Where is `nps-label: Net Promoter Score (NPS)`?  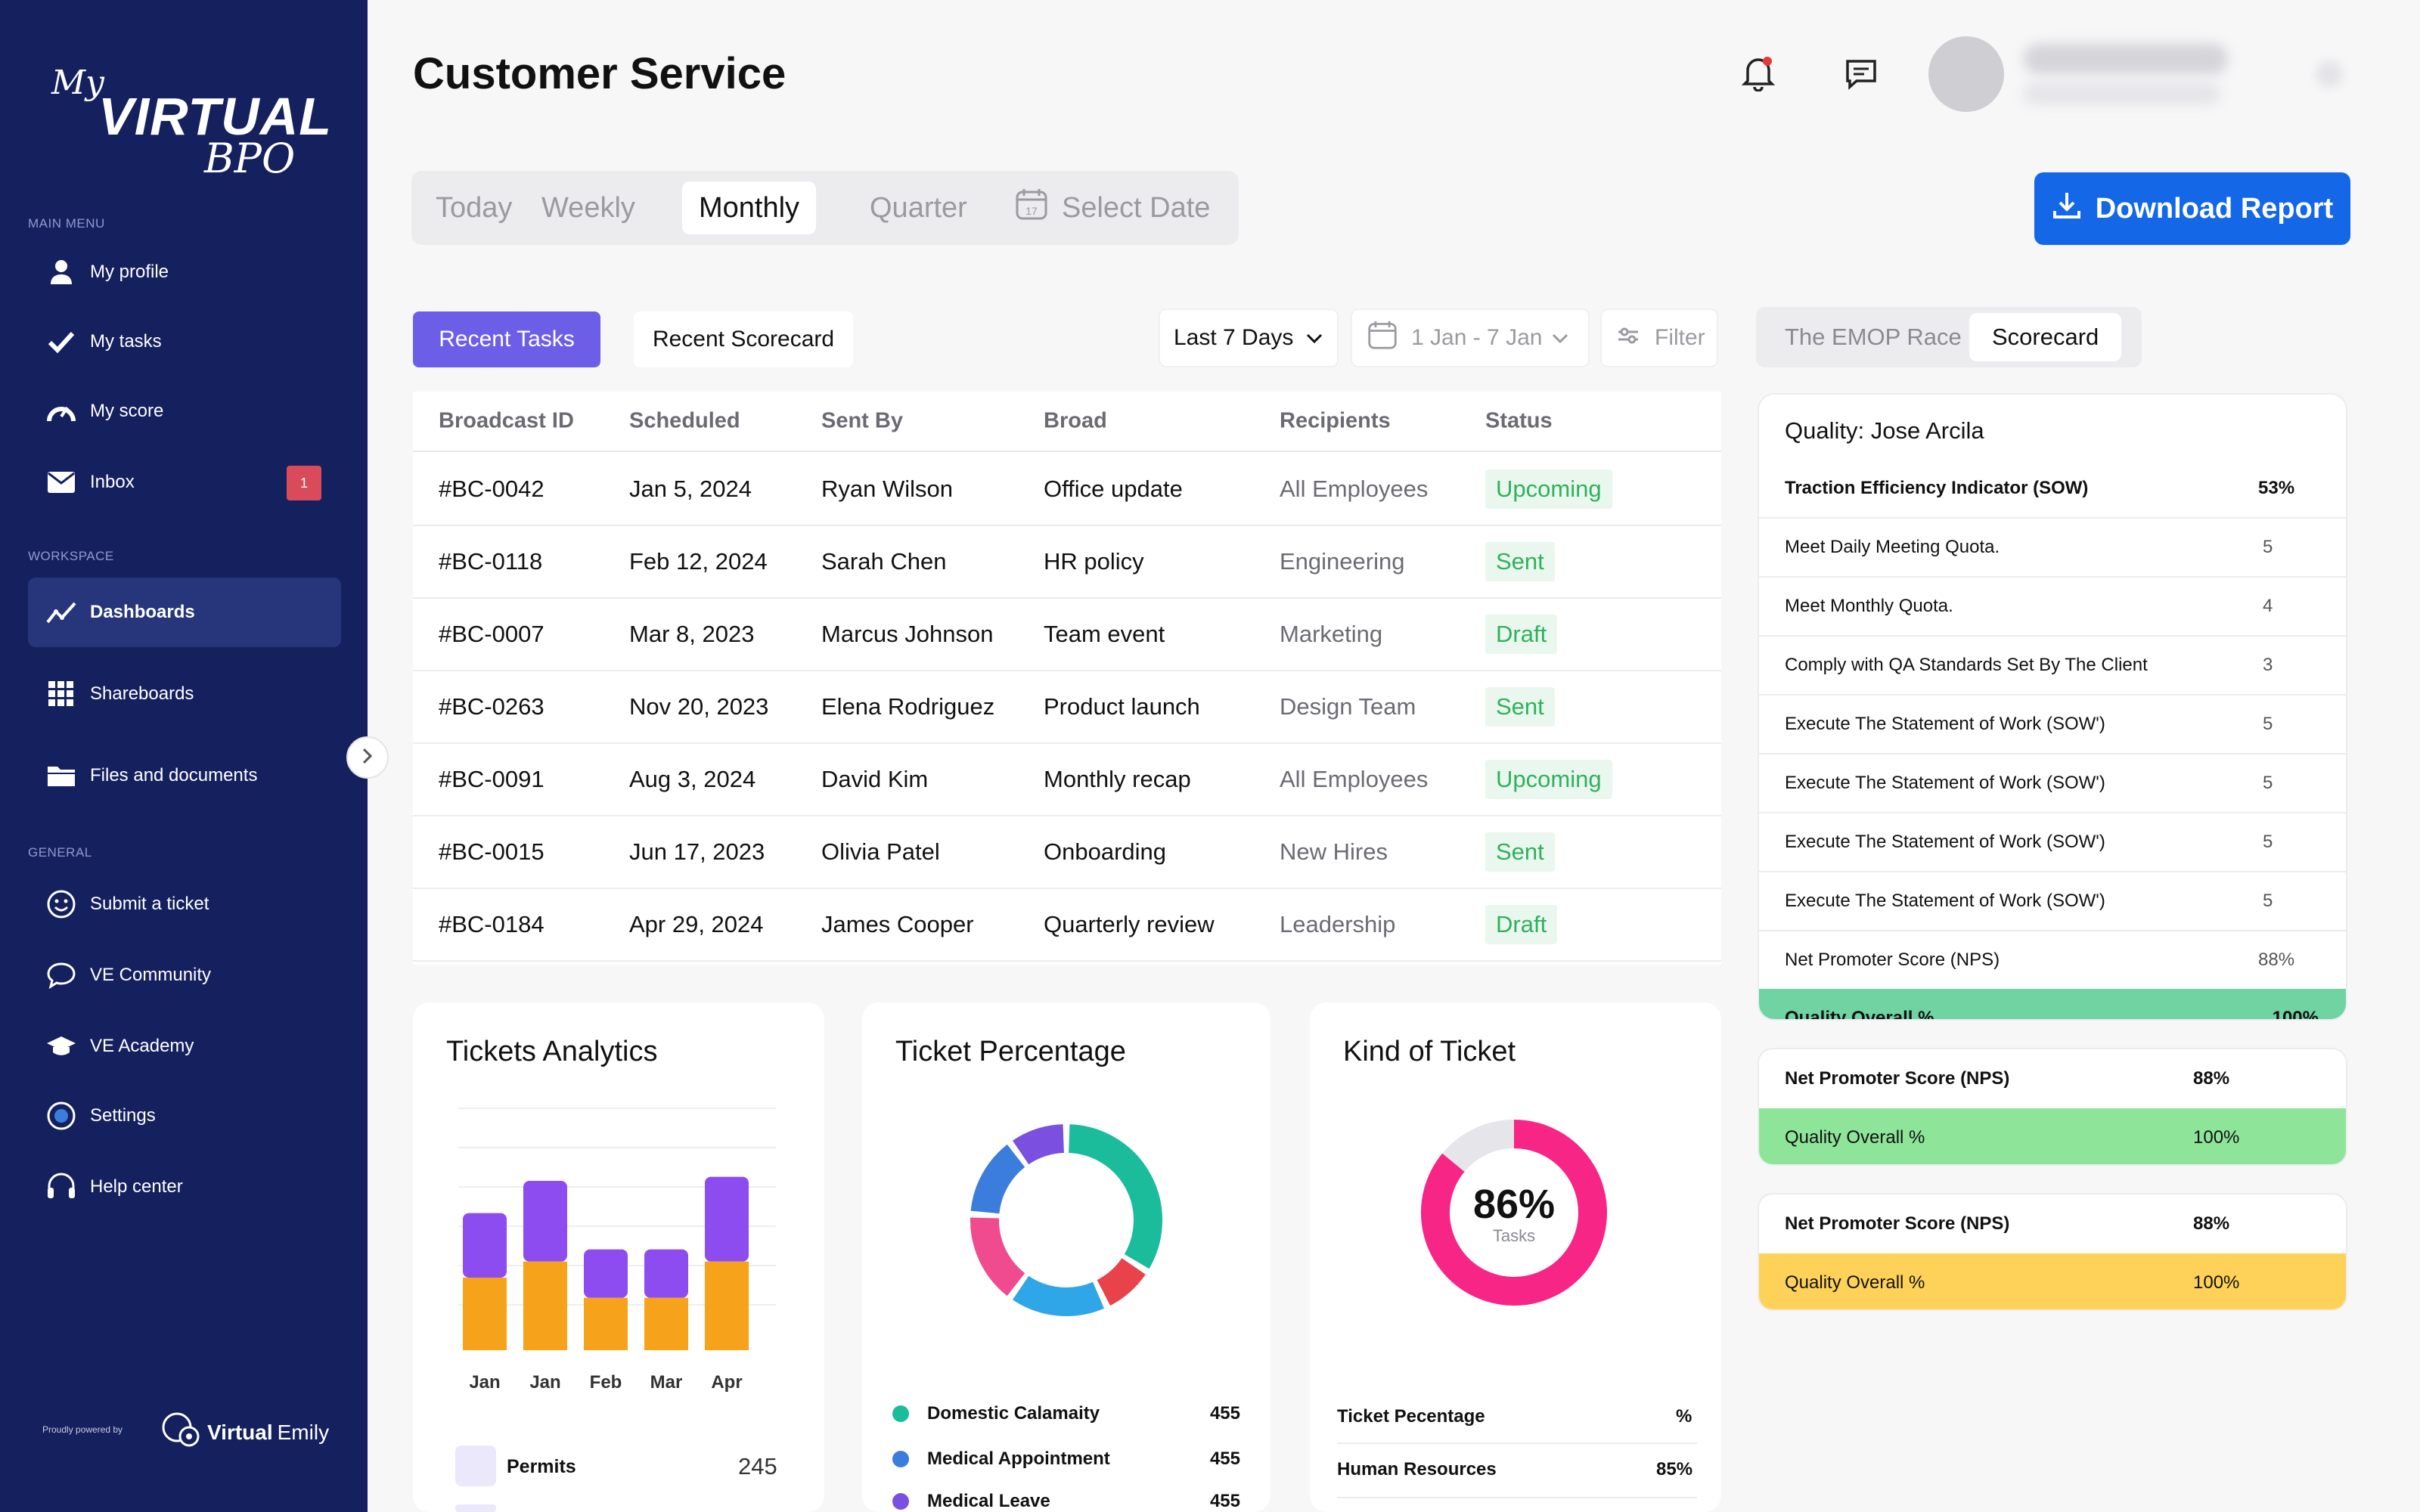 nps-label: Net Promoter Score (NPS) is located at coordinates (1897, 1078).